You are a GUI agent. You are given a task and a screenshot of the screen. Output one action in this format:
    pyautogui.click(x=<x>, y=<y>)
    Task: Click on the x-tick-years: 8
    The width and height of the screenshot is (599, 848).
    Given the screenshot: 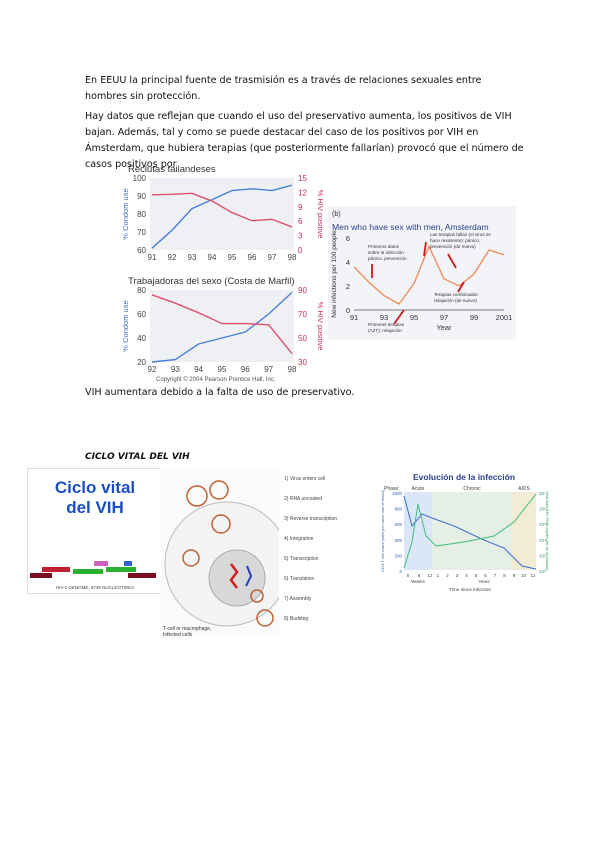 What is the action you would take?
    pyautogui.click(x=504, y=575)
    